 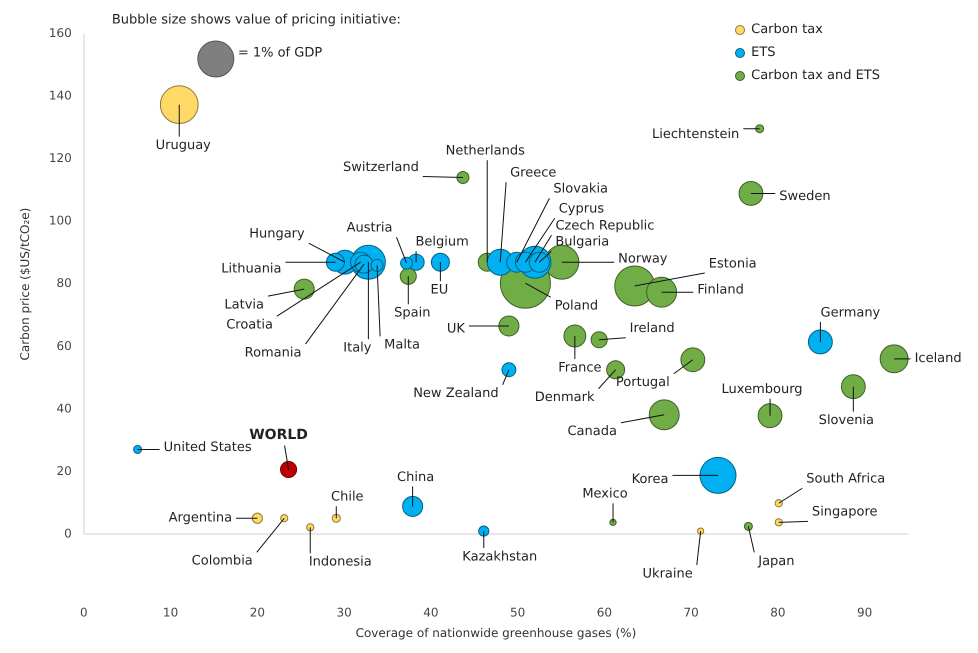 What do you see at coordinates (576, 306) in the screenshot?
I see `annotation: Poland` at bounding box center [576, 306].